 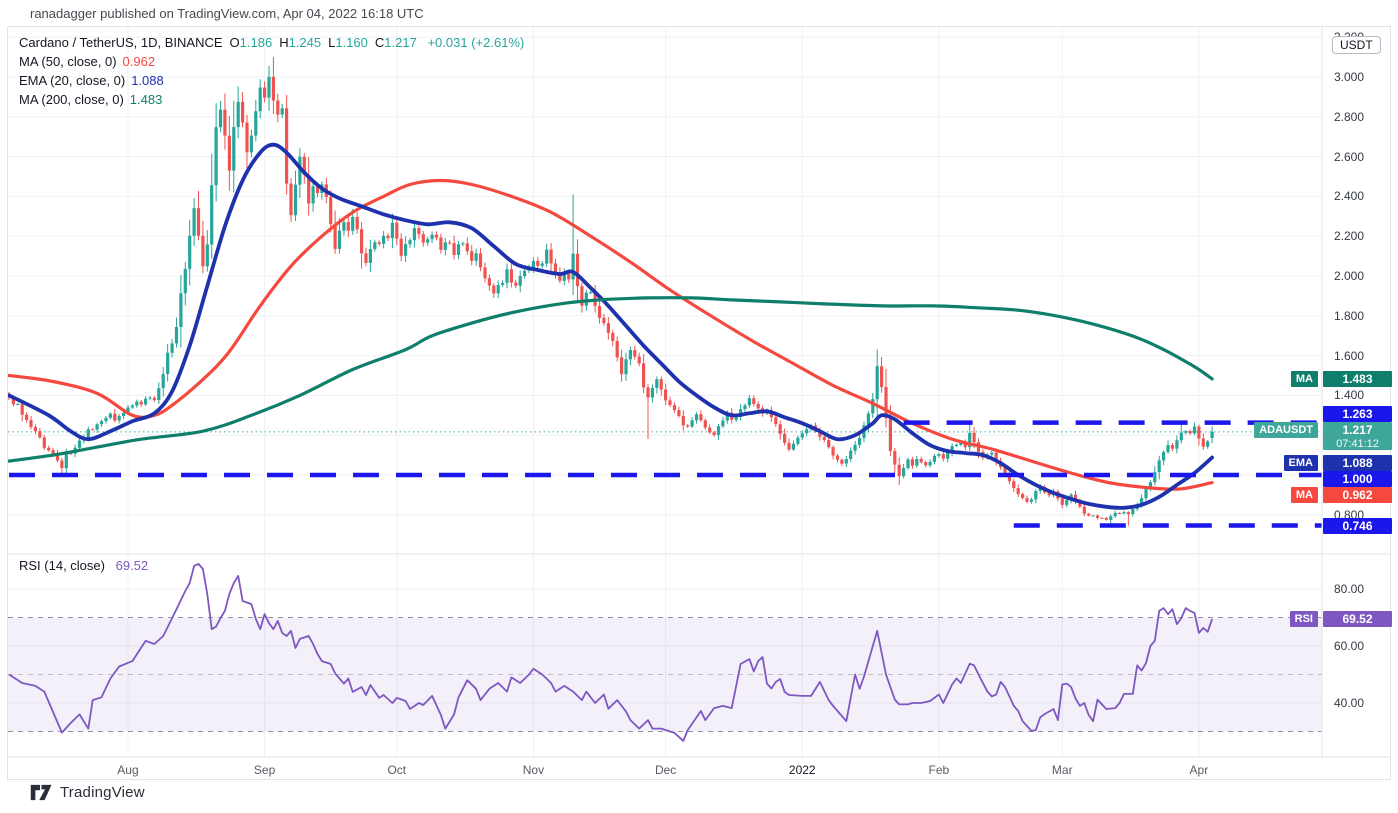 I want to click on indicator-value: 1.088, so click(x=147, y=80).